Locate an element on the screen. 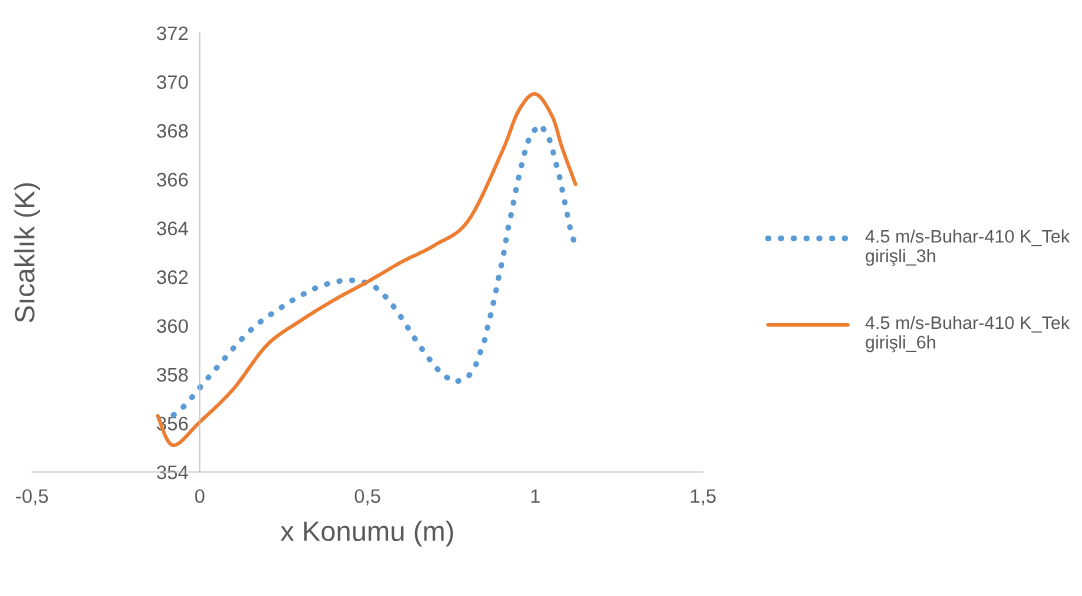 This screenshot has height=596, width=1082. y-tick-label: 358 is located at coordinates (172, 374).